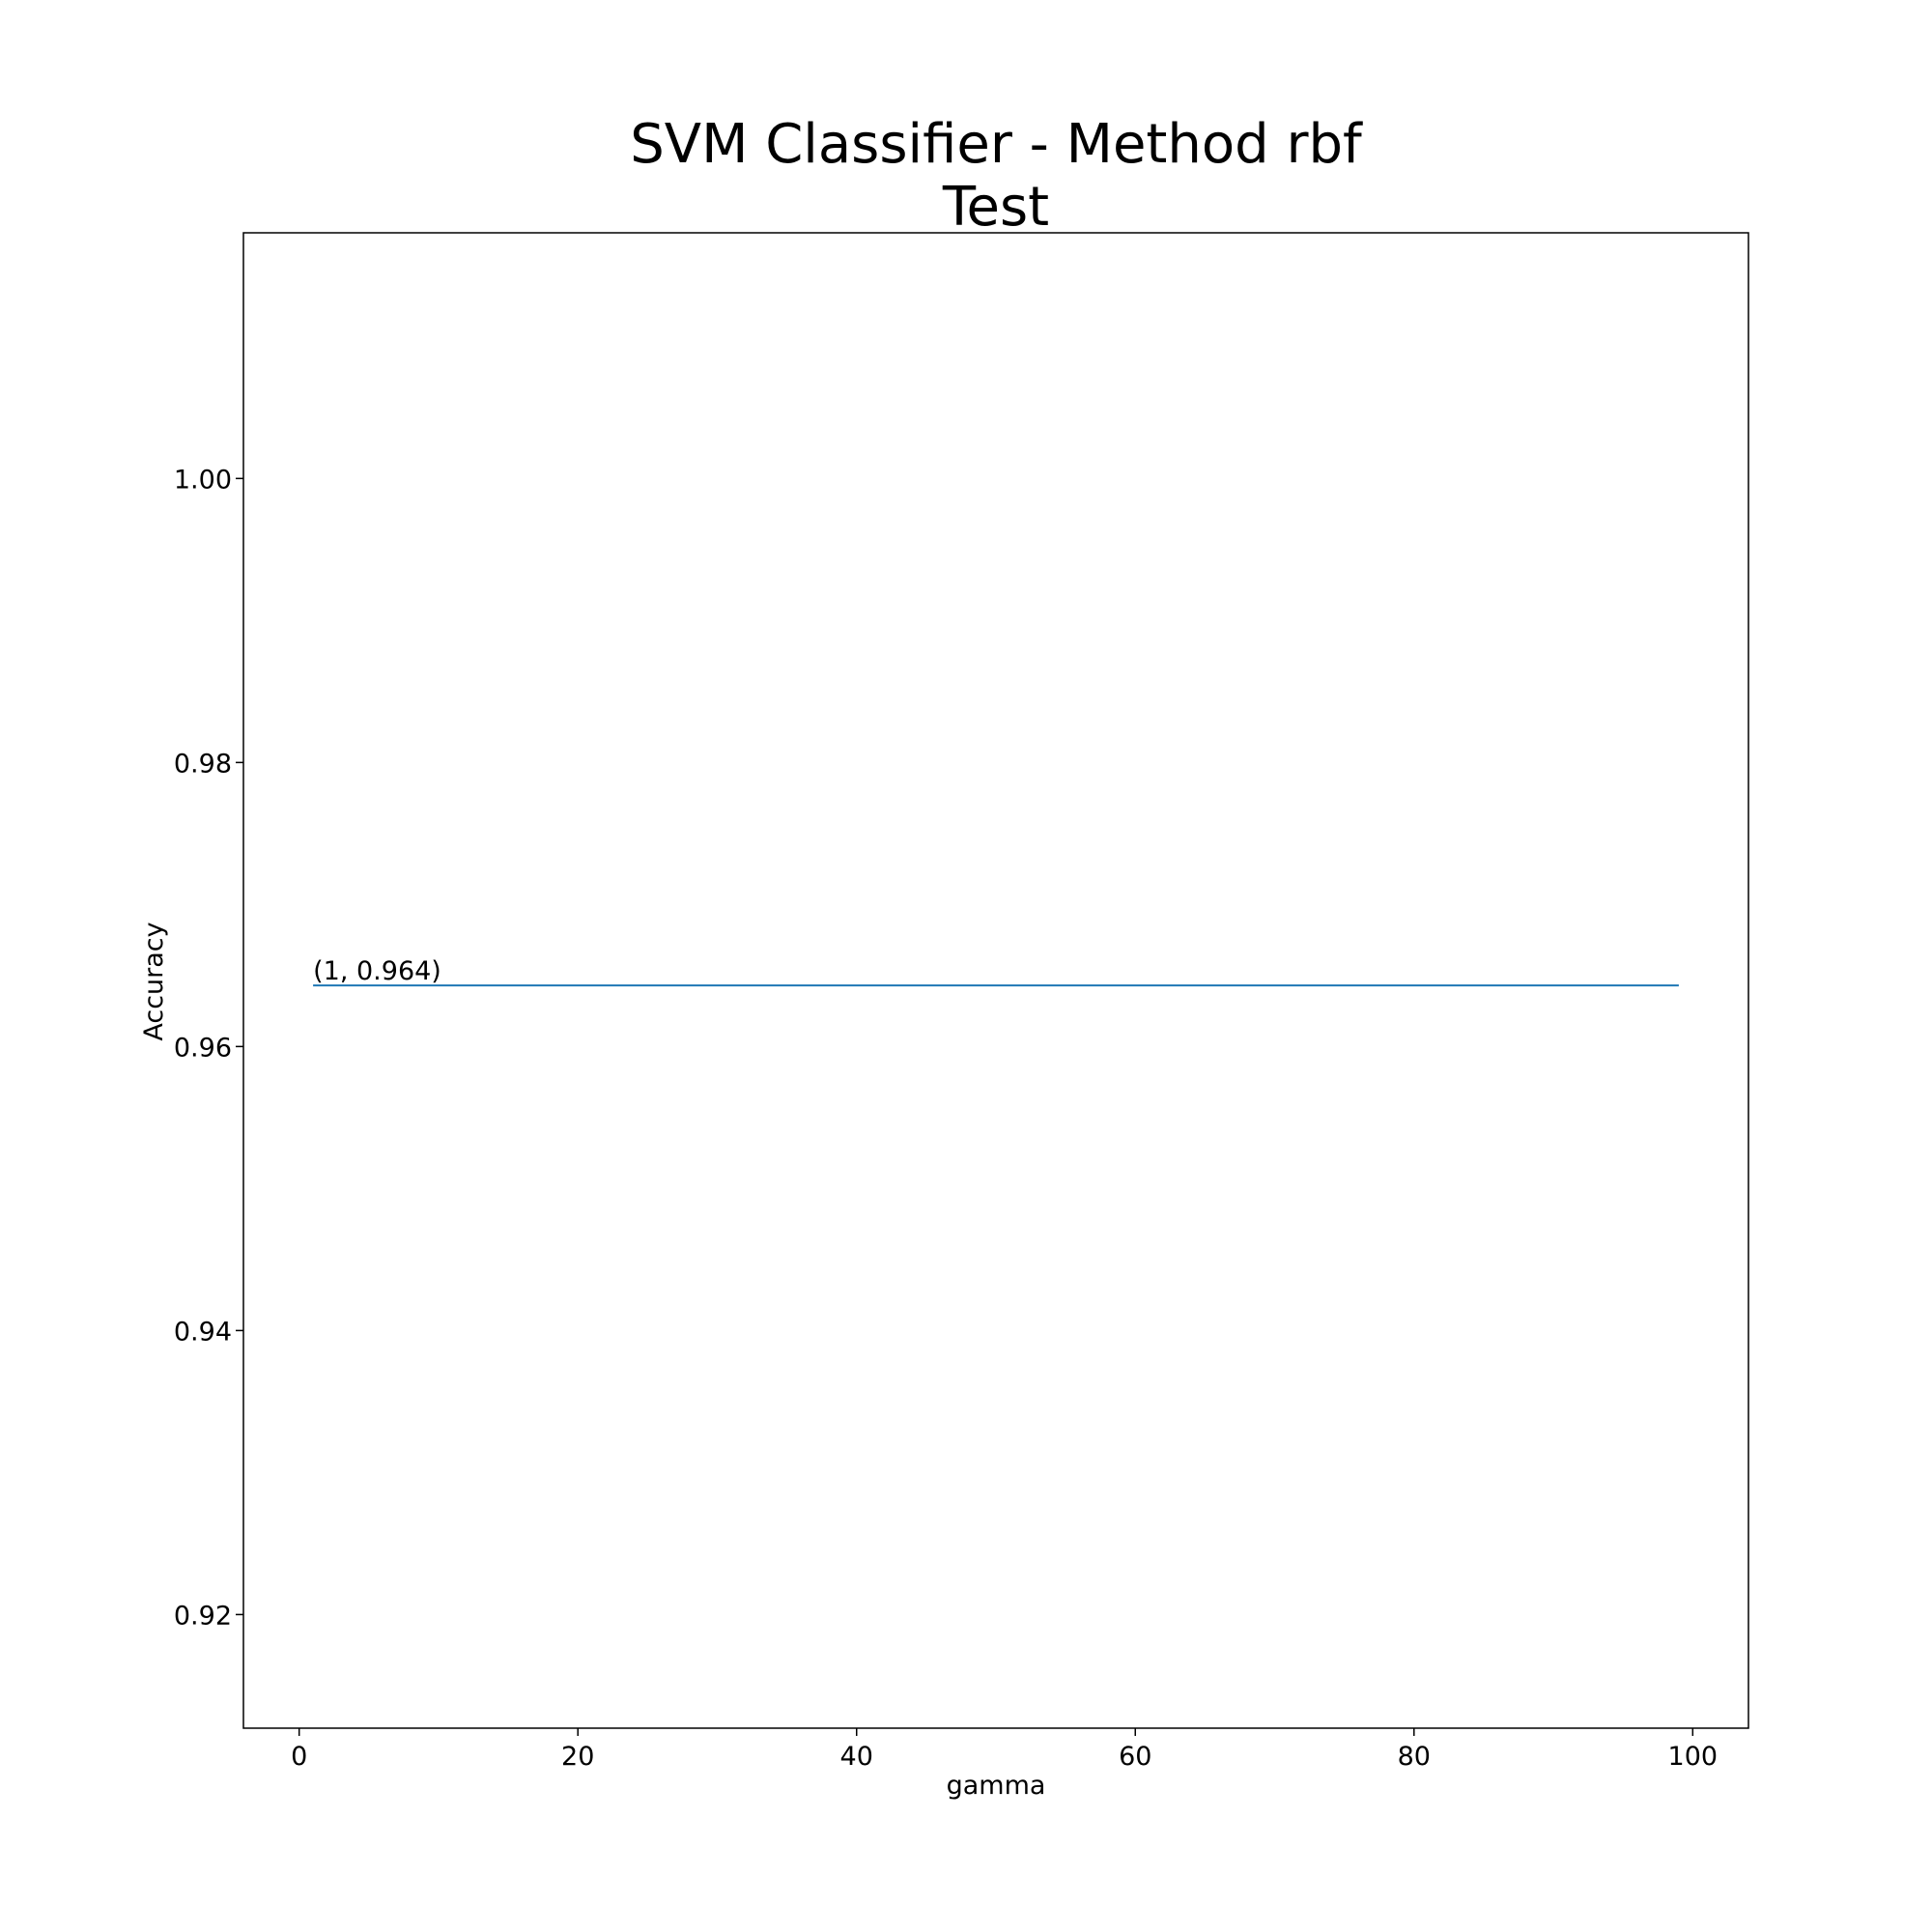  I want to click on y-tick-label: 1.00, so click(203, 480).